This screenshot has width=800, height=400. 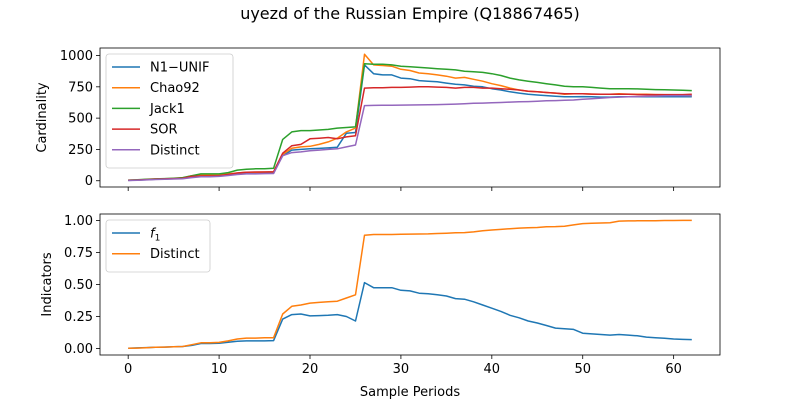 What do you see at coordinates (89, 181) in the screenshot?
I see `y-tick-label: 0` at bounding box center [89, 181].